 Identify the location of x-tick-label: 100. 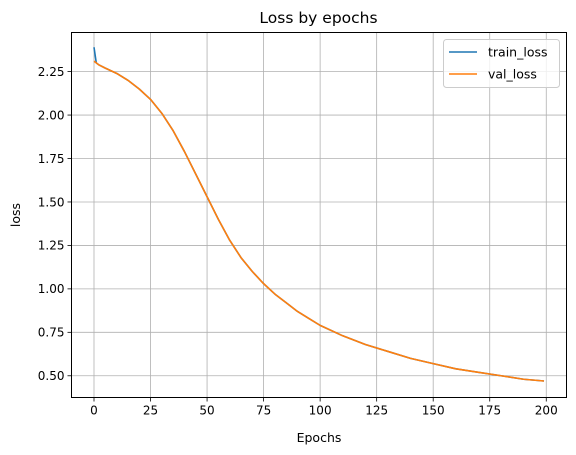
(320, 411).